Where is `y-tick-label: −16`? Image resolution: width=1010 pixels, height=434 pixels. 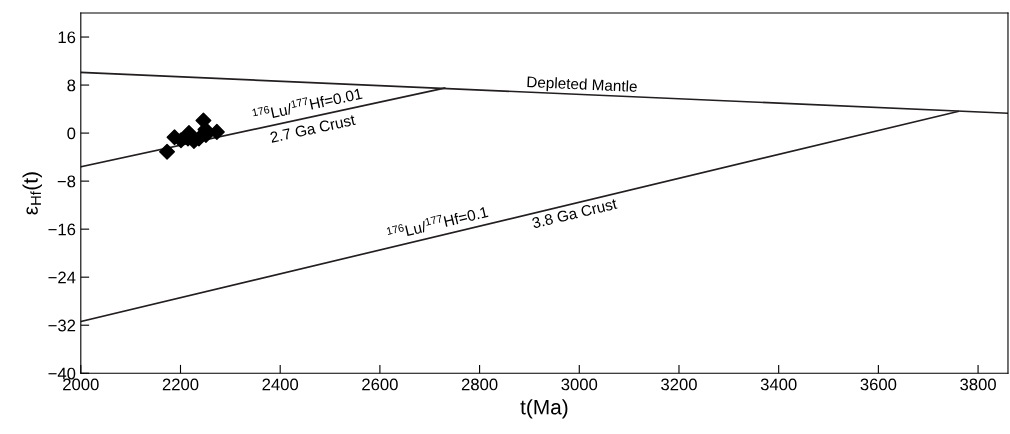 y-tick-label: −16 is located at coordinates (62, 229).